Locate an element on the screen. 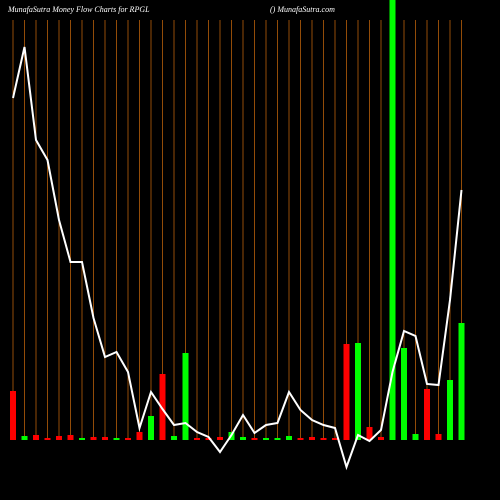  chart-title: MunafaSutra Money Flow Charts for RPGL is located at coordinates (78, 9).